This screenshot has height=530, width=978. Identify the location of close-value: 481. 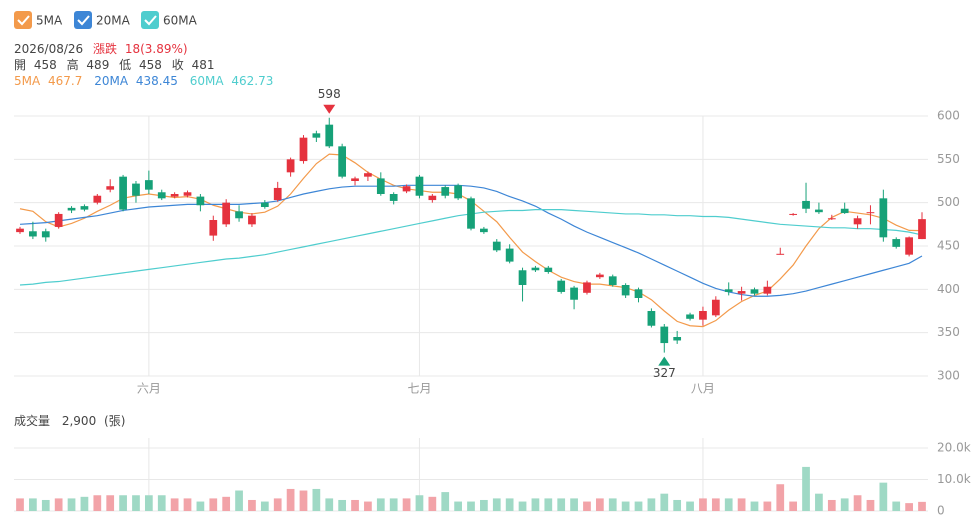
(203, 65).